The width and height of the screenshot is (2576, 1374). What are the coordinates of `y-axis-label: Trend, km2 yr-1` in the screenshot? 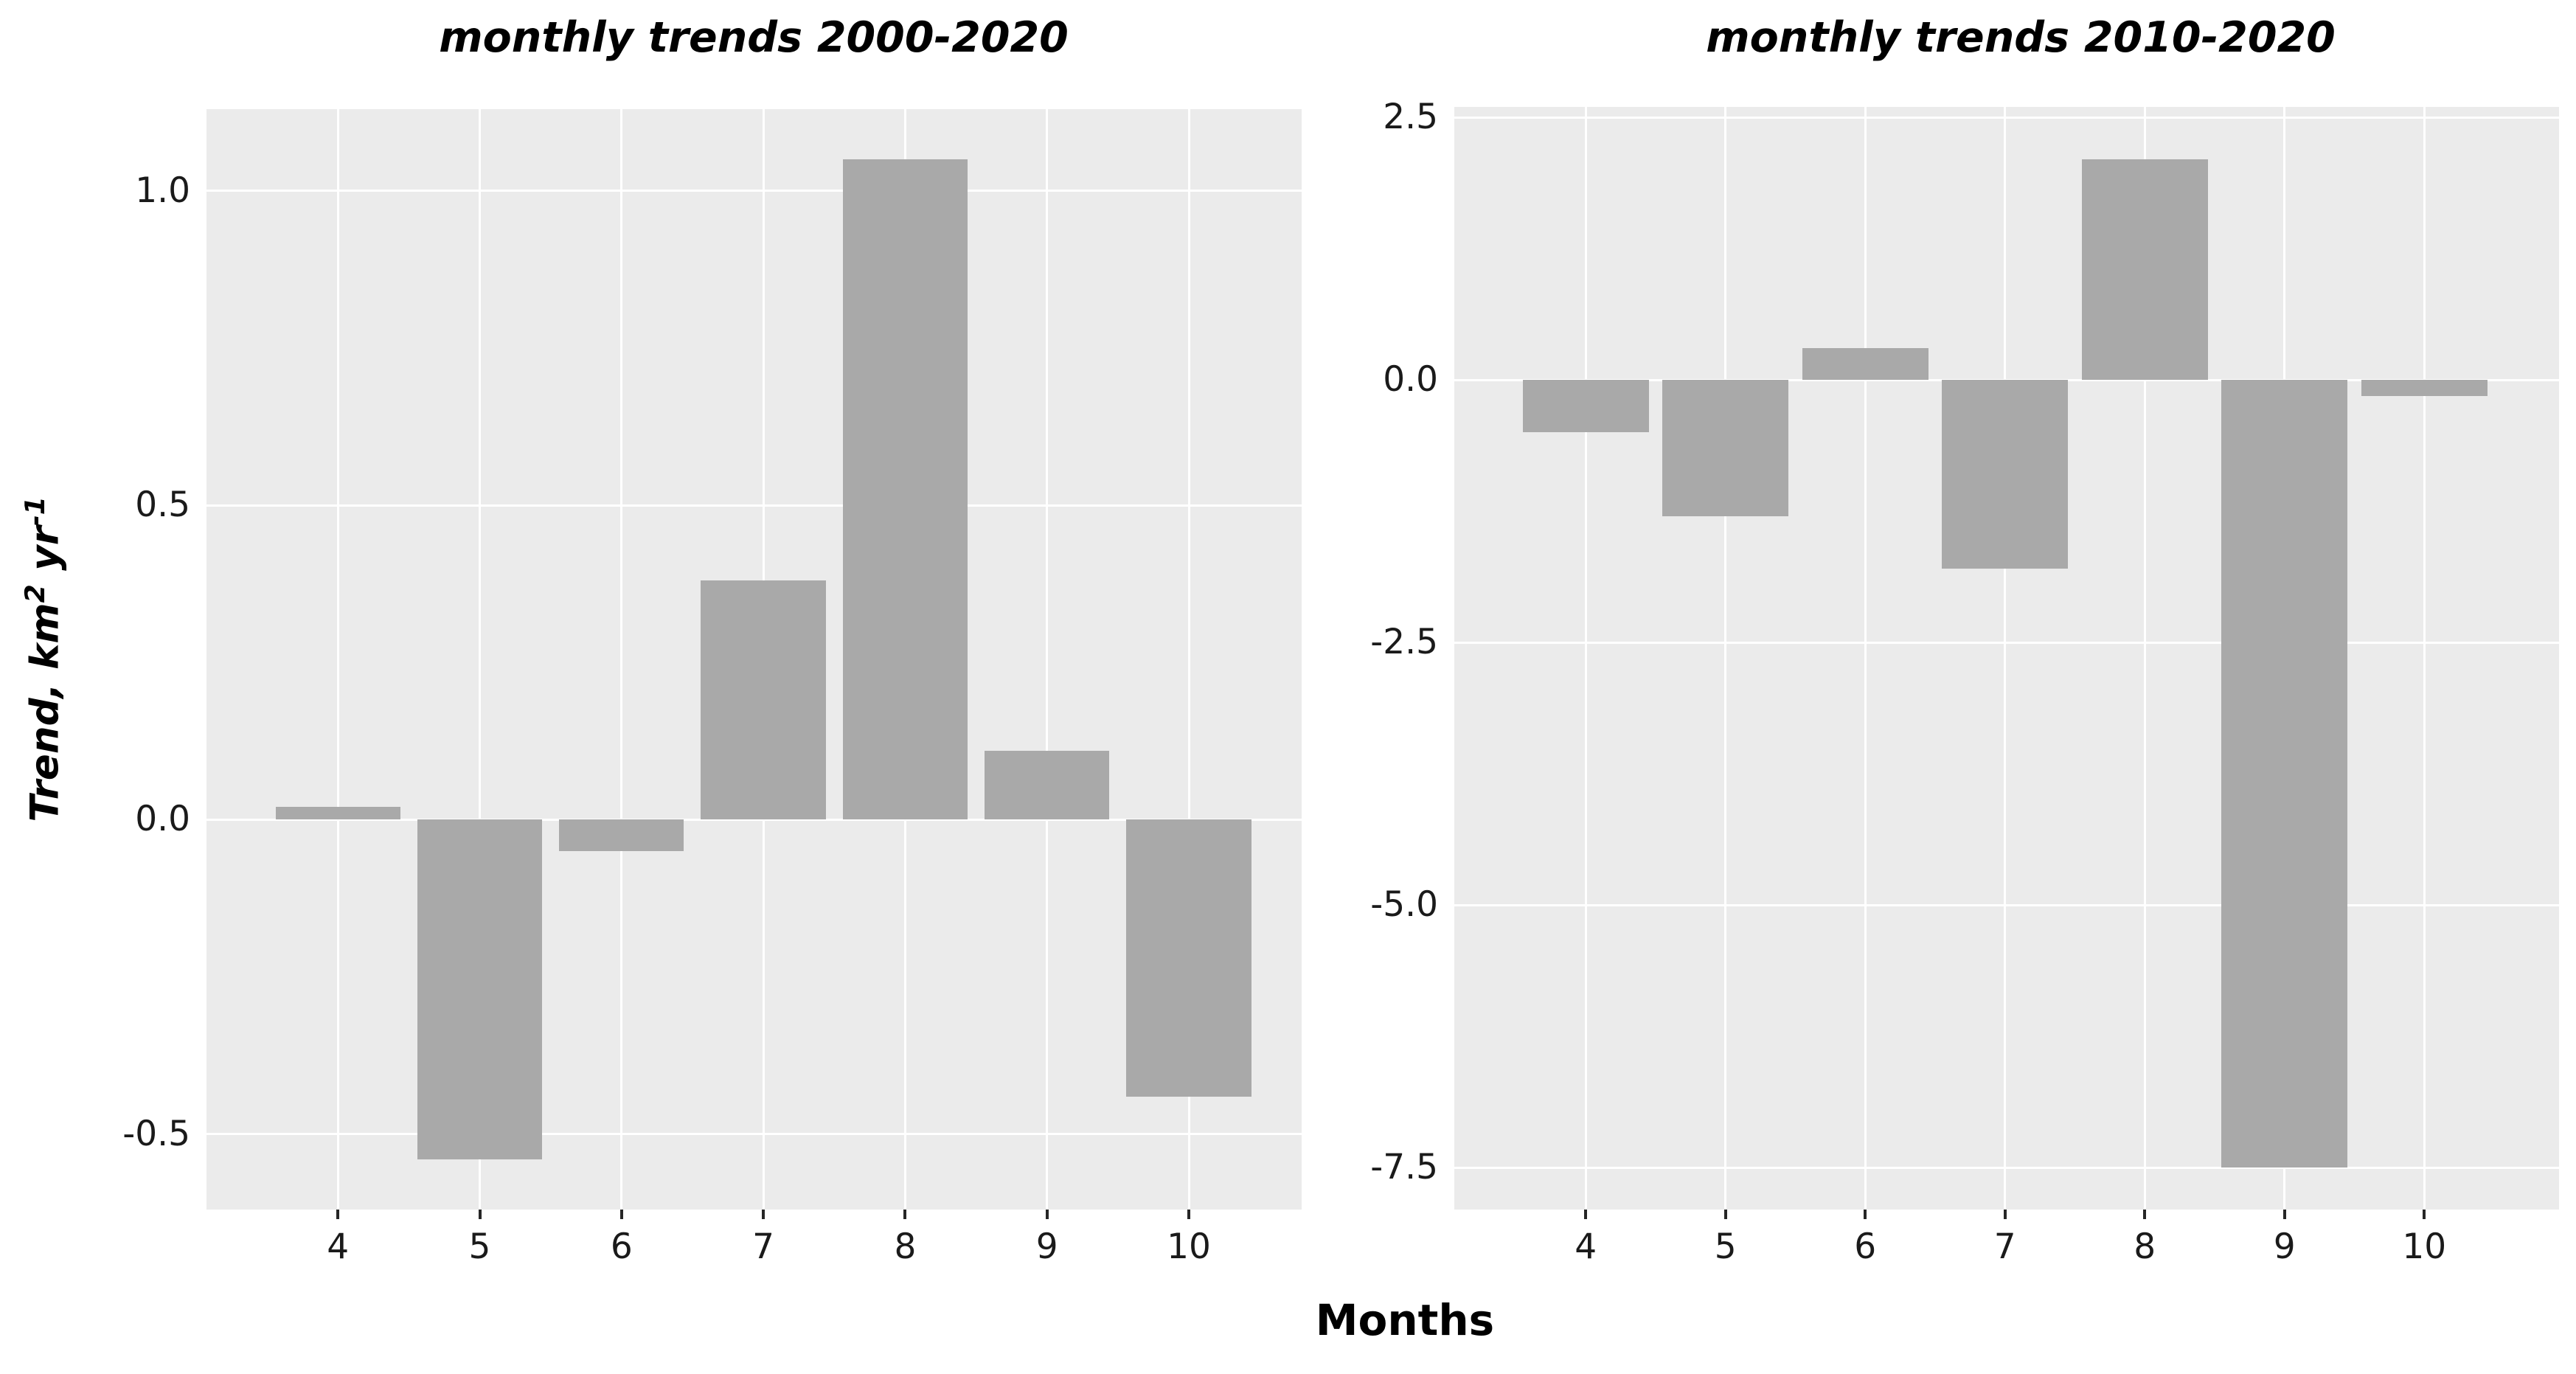 It's located at (44, 659).